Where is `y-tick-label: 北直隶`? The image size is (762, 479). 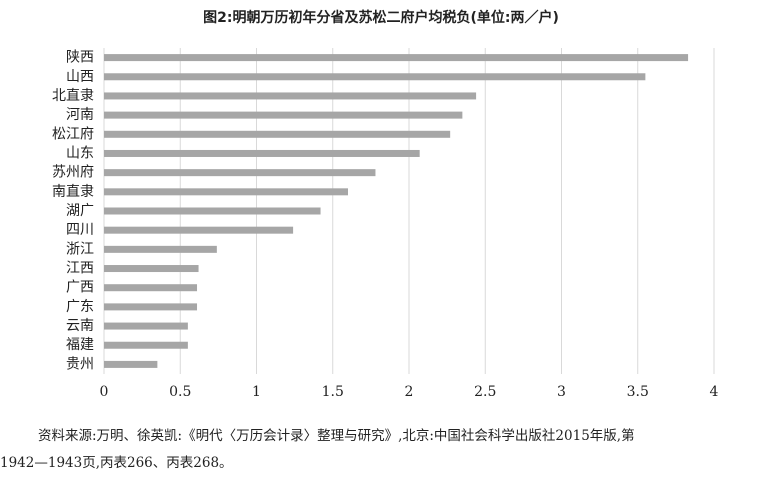 y-tick-label: 北直隶 is located at coordinates (73, 95).